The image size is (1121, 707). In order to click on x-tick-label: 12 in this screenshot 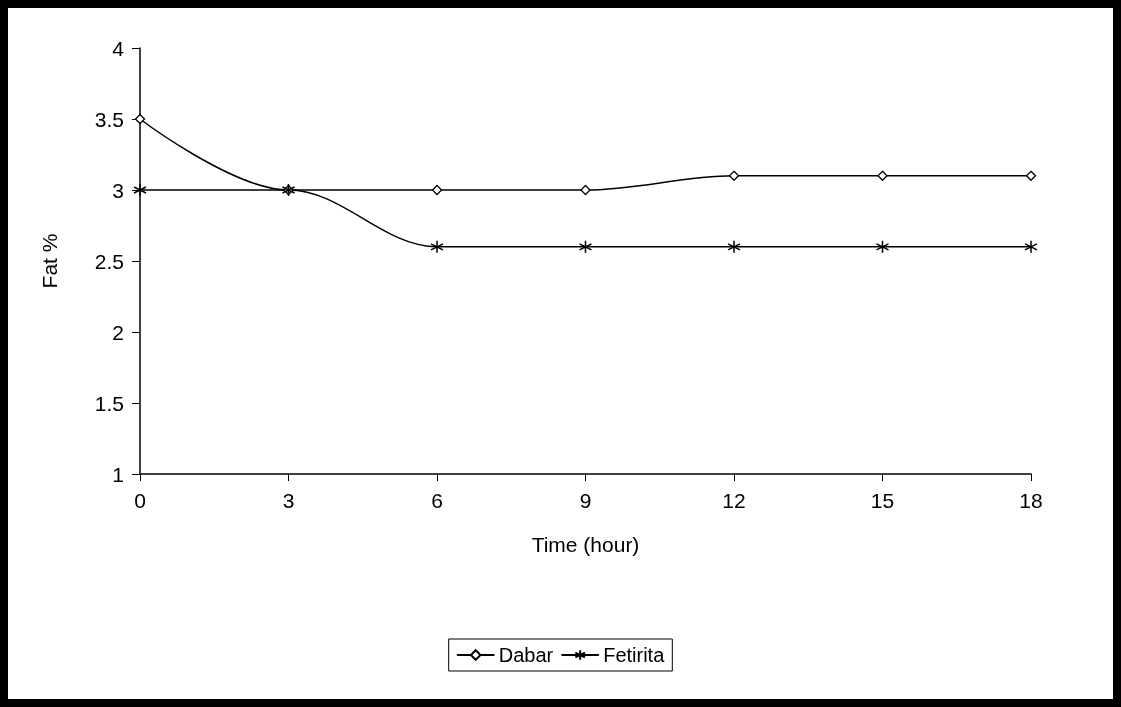, I will do `click(734, 500)`.